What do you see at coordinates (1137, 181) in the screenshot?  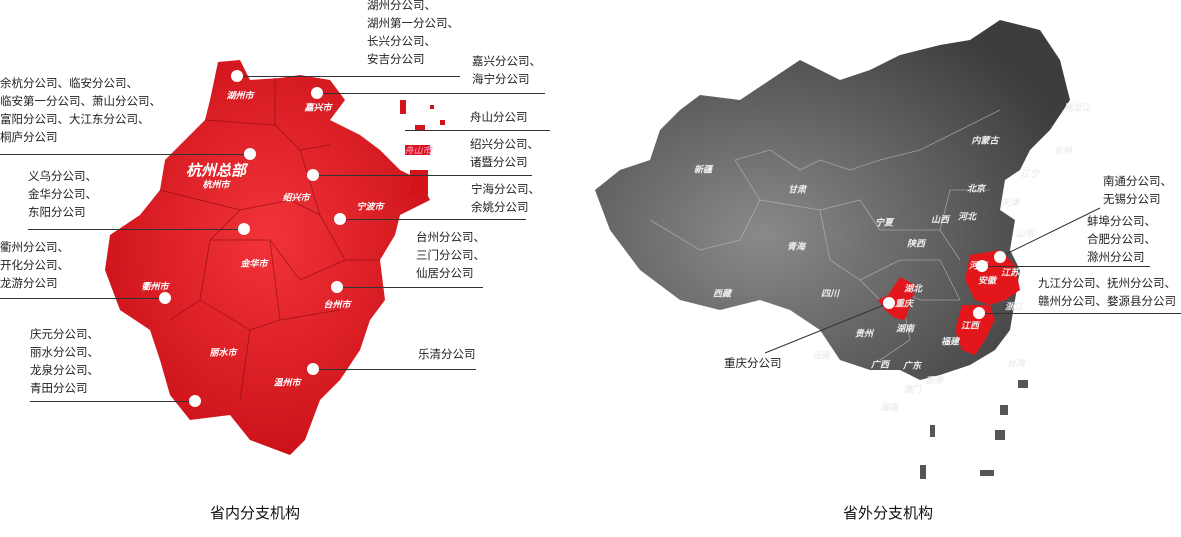 I see `branch-item: 南通分公司、` at bounding box center [1137, 181].